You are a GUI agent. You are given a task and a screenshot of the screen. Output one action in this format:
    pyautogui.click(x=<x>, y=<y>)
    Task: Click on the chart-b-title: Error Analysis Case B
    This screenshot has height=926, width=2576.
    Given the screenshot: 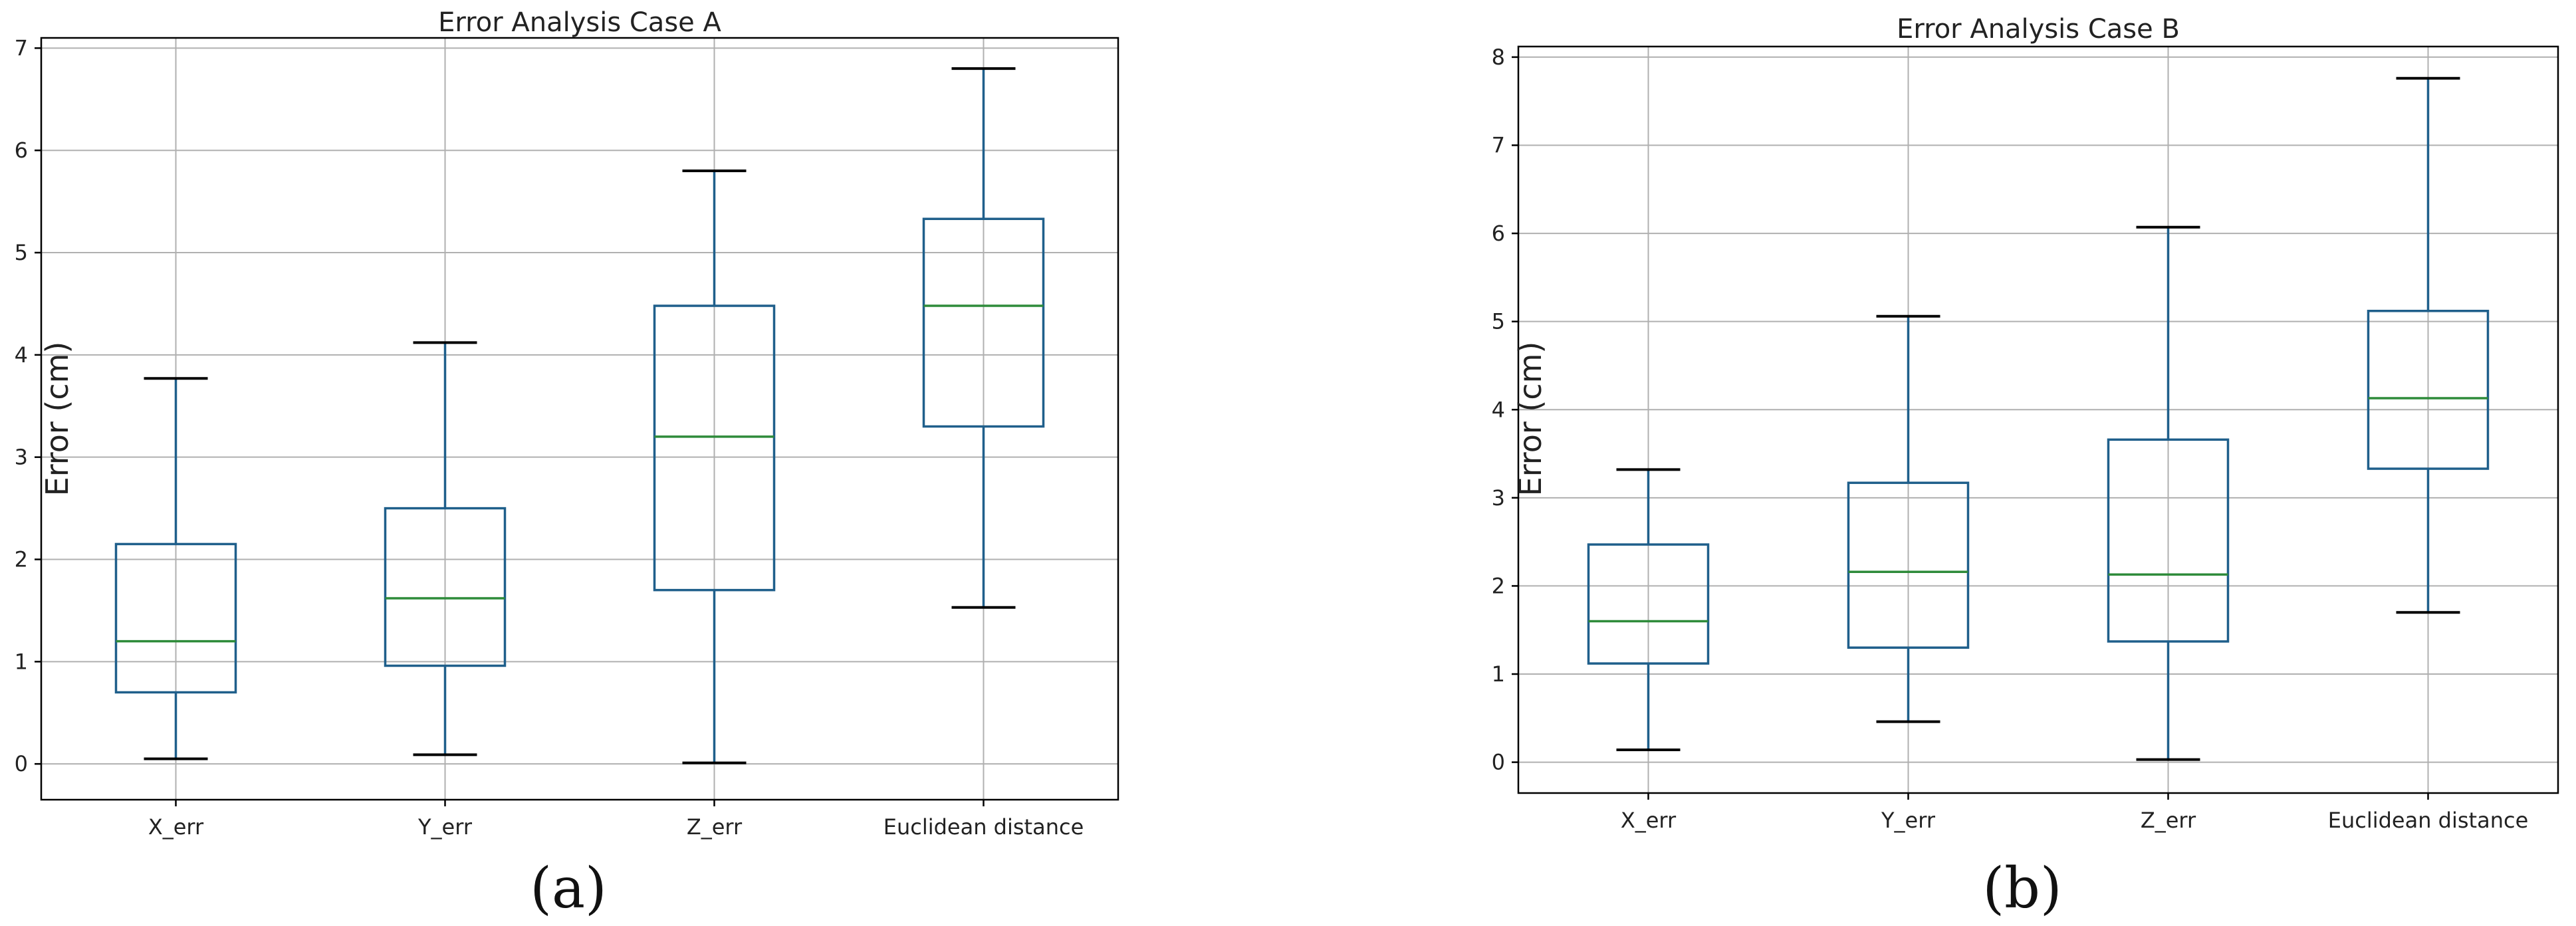 What is the action you would take?
    pyautogui.click(x=2038, y=29)
    